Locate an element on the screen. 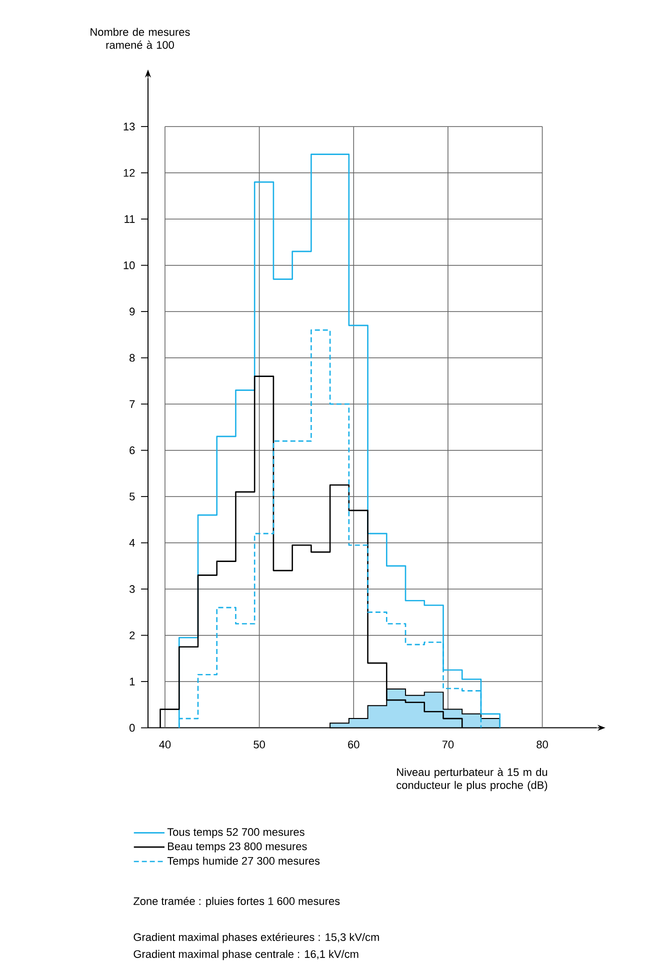 Image resolution: width=645 pixels, height=971 pixels. y-tick-label: 11 is located at coordinates (129, 219).